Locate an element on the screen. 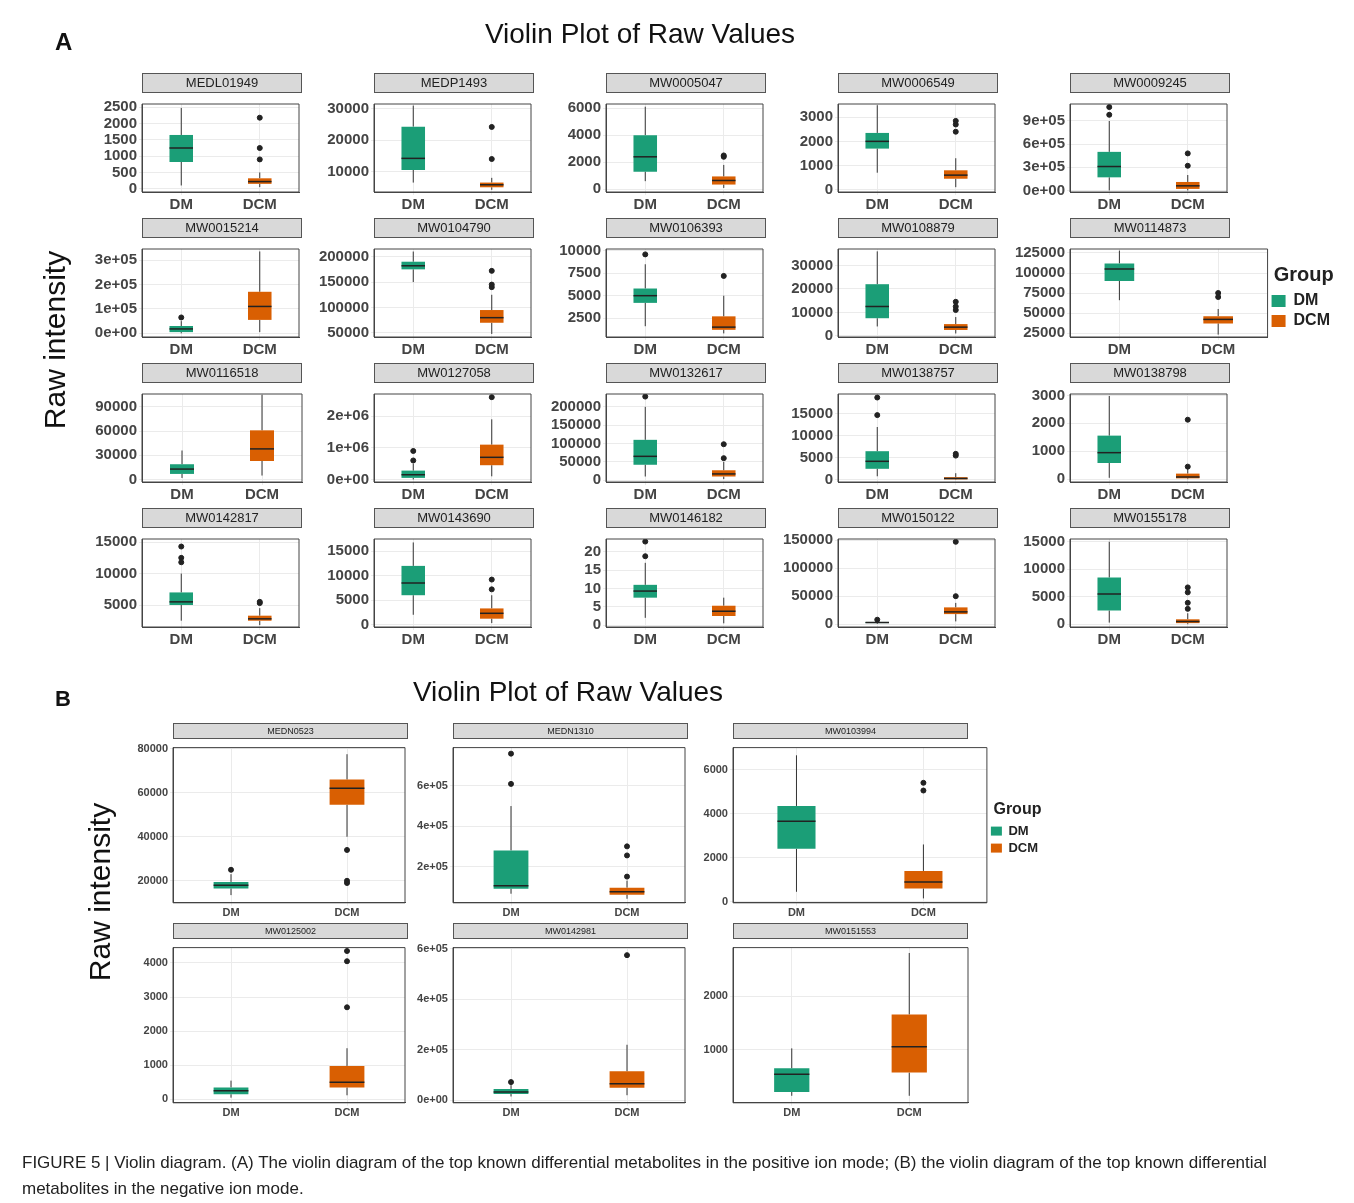  y-tick-label: 500 is located at coordinates (124, 171).